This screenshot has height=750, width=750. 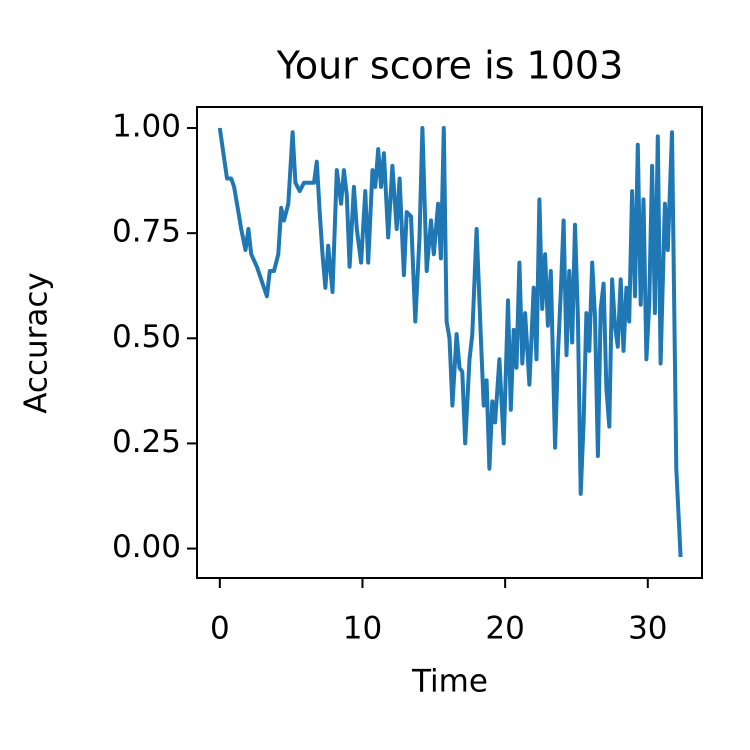 What do you see at coordinates (362, 629) in the screenshot?
I see `x-tick-label: 10` at bounding box center [362, 629].